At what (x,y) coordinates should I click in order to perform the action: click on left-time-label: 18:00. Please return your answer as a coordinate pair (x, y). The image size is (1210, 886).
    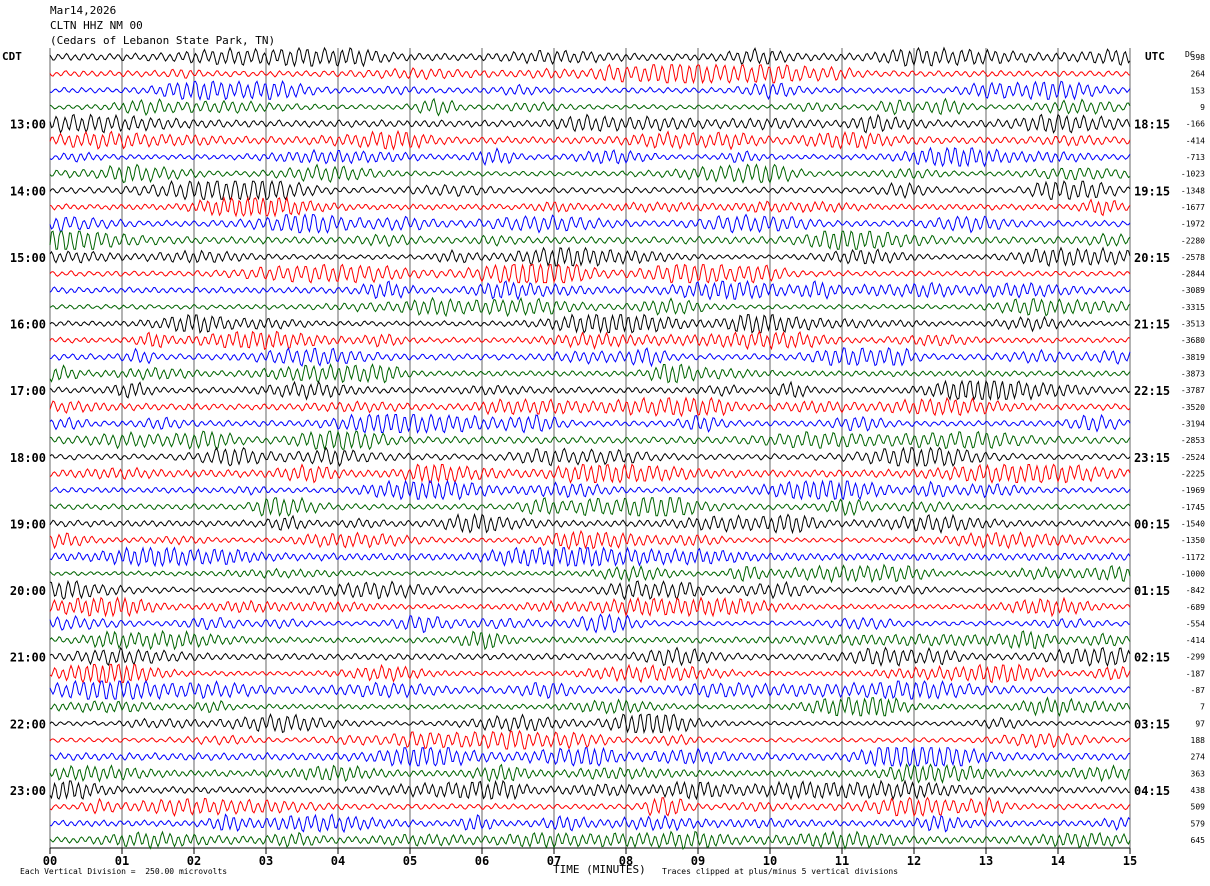
    Looking at the image, I should click on (28, 458).